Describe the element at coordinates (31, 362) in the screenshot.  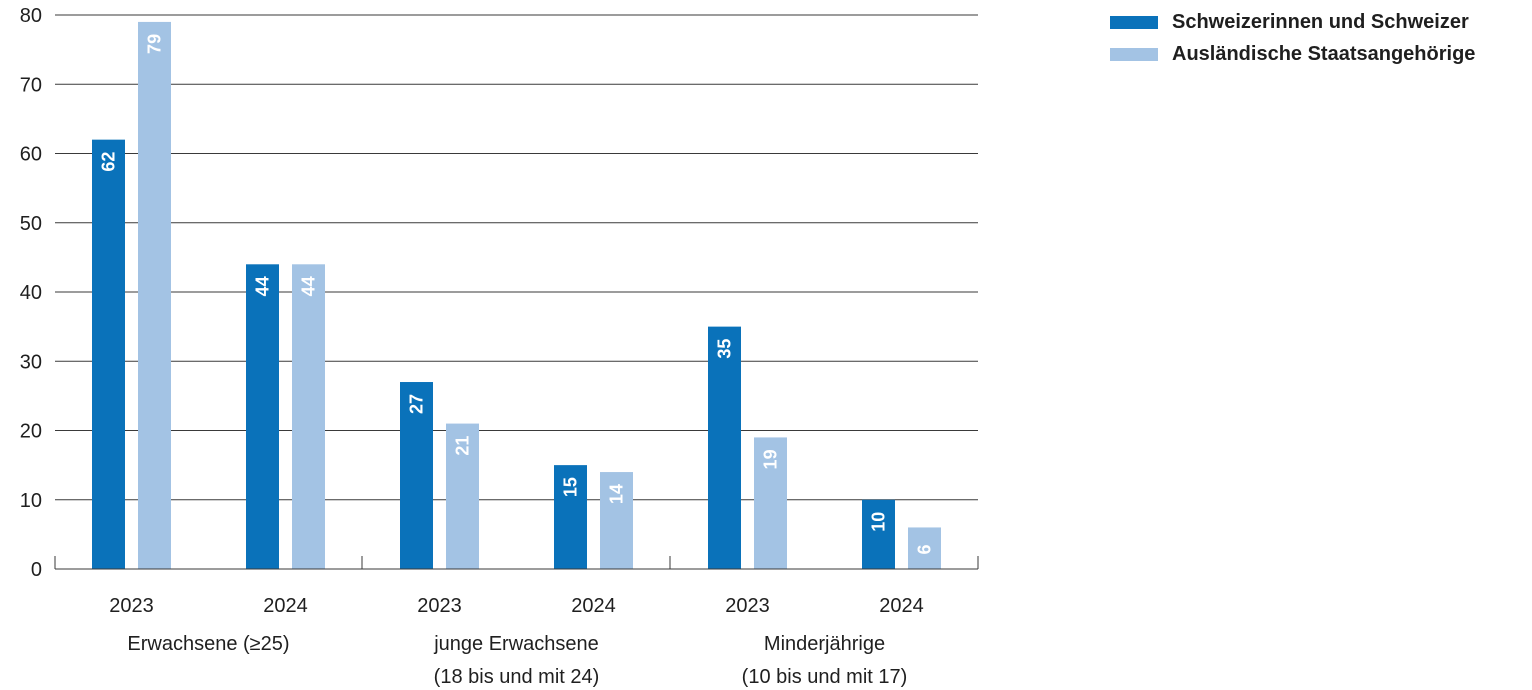
I see `y-tick-label-30: 30` at that location.